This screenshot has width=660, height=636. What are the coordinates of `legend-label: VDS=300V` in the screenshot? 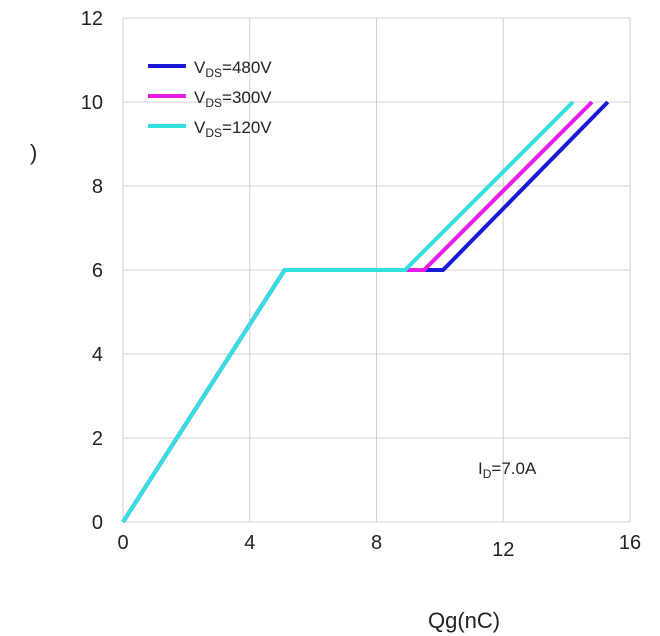 It's located at (233, 99).